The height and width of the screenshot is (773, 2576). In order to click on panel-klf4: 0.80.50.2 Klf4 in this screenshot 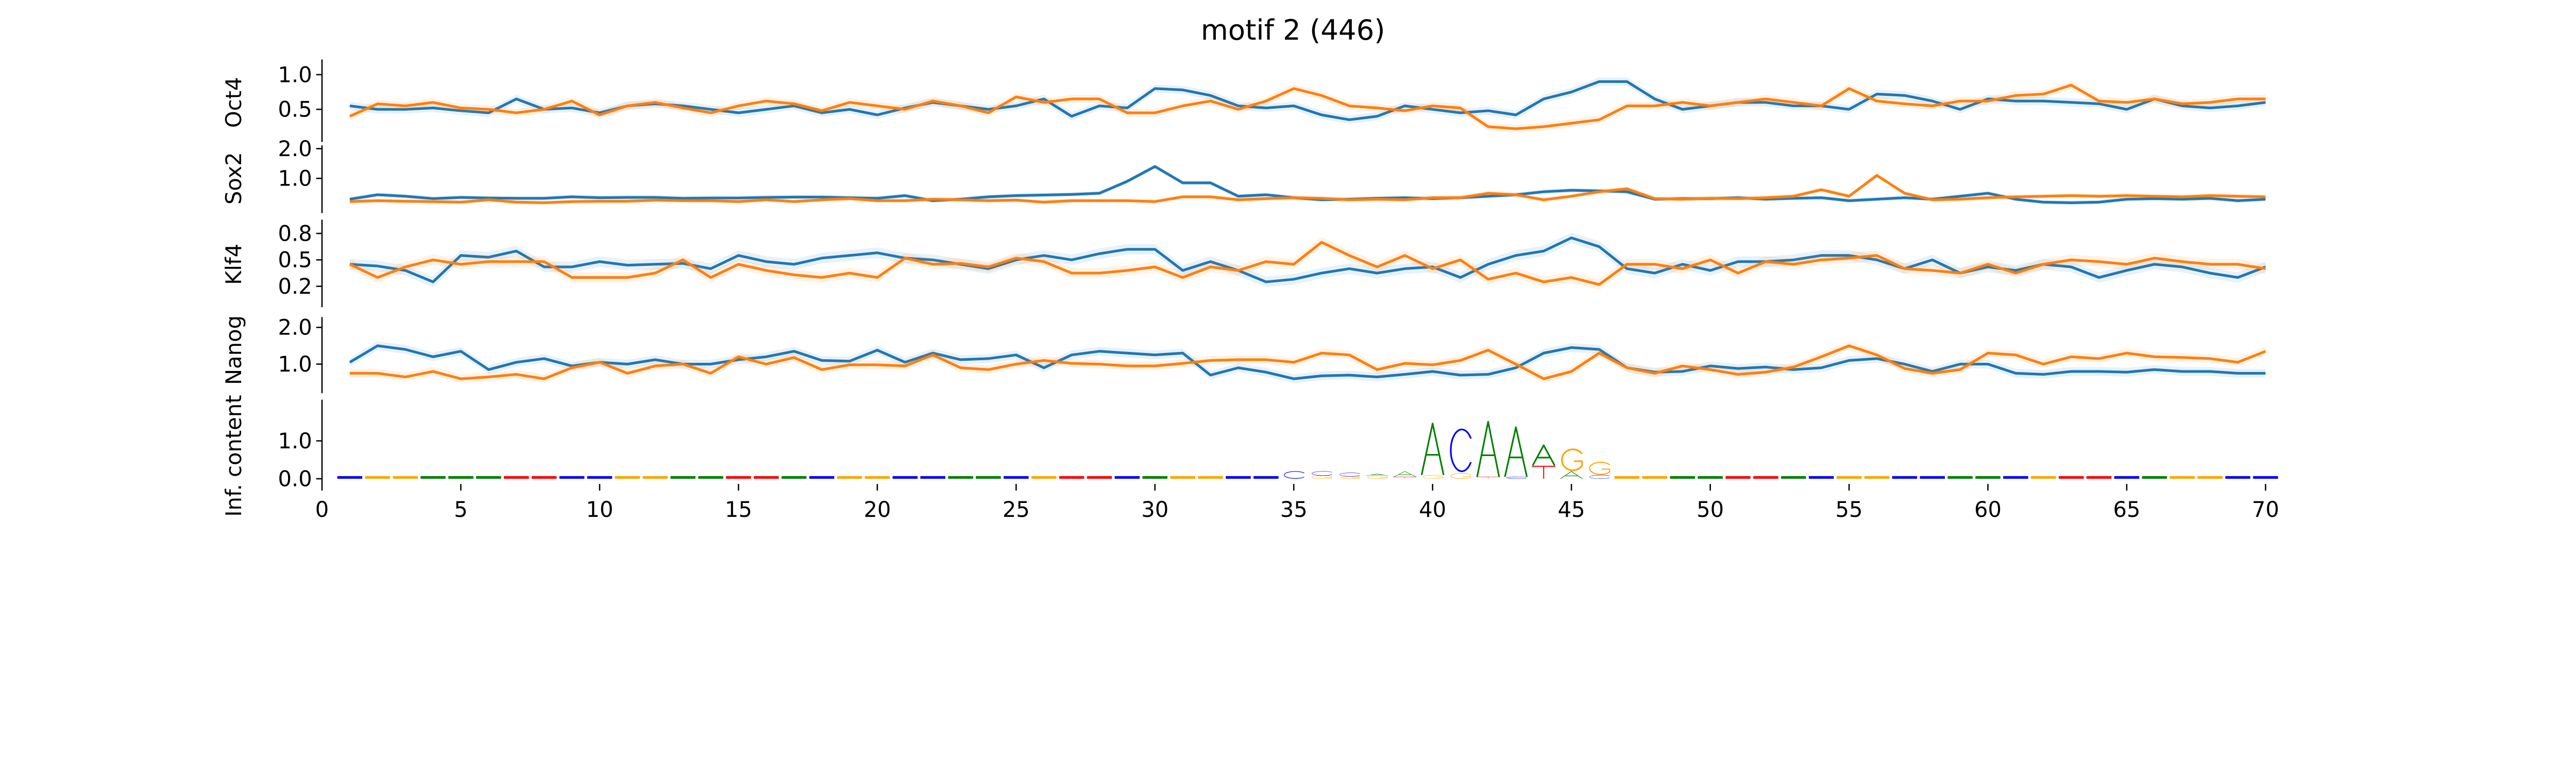, I will do `click(1243, 264)`.